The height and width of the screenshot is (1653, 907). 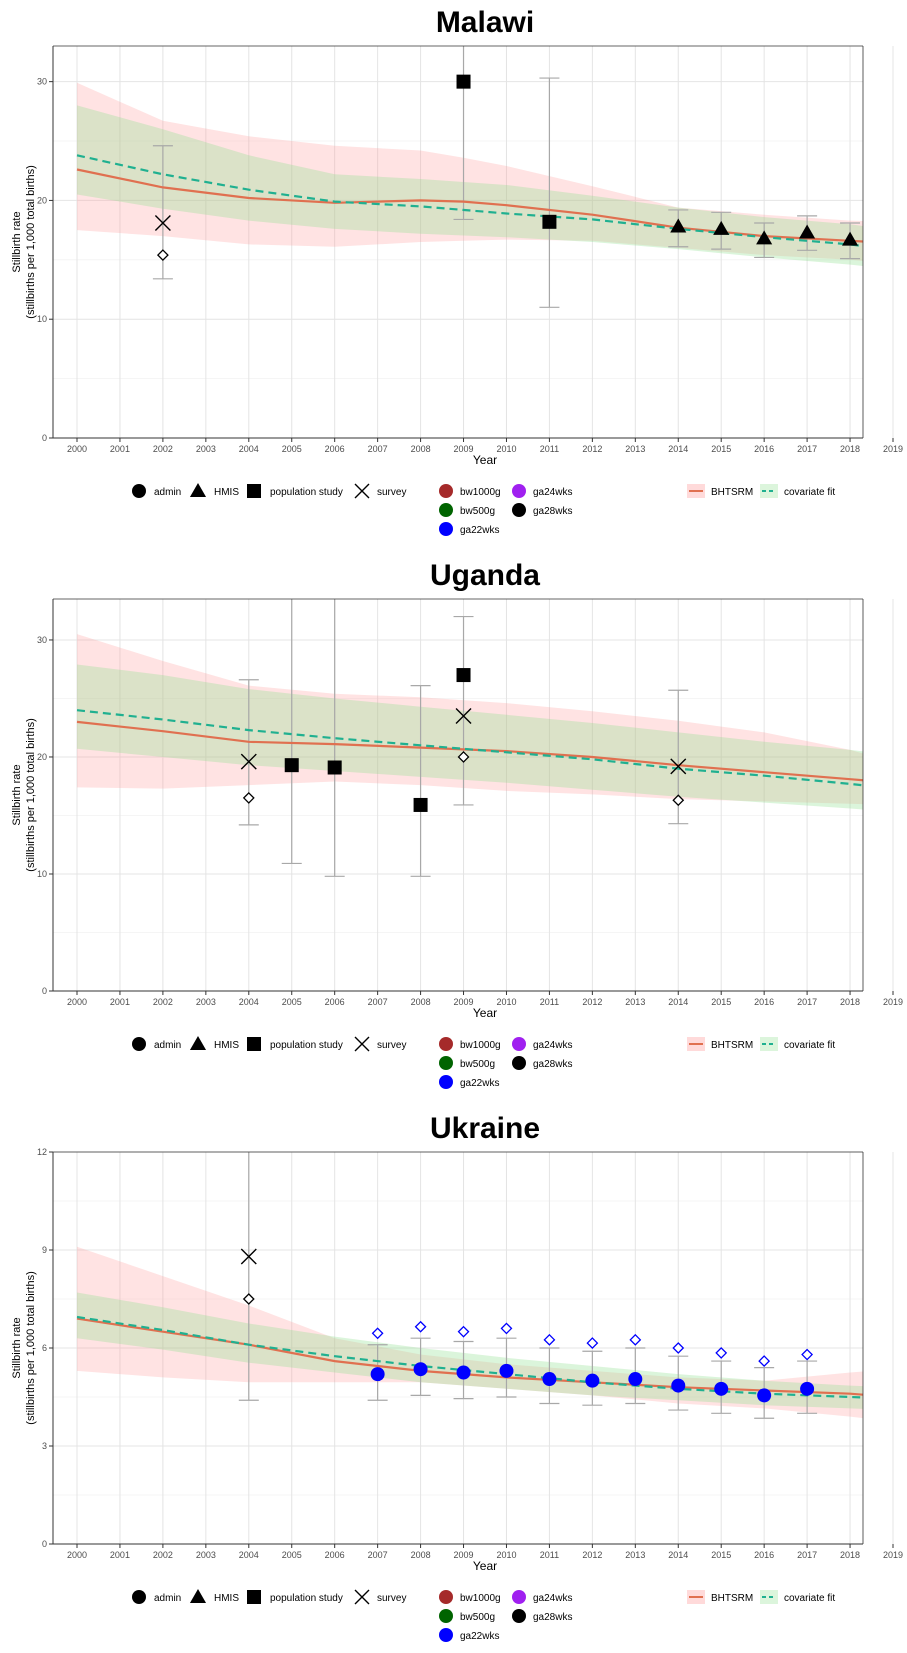 What do you see at coordinates (292, 449) in the screenshot?
I see `x-tick-label: 2005` at bounding box center [292, 449].